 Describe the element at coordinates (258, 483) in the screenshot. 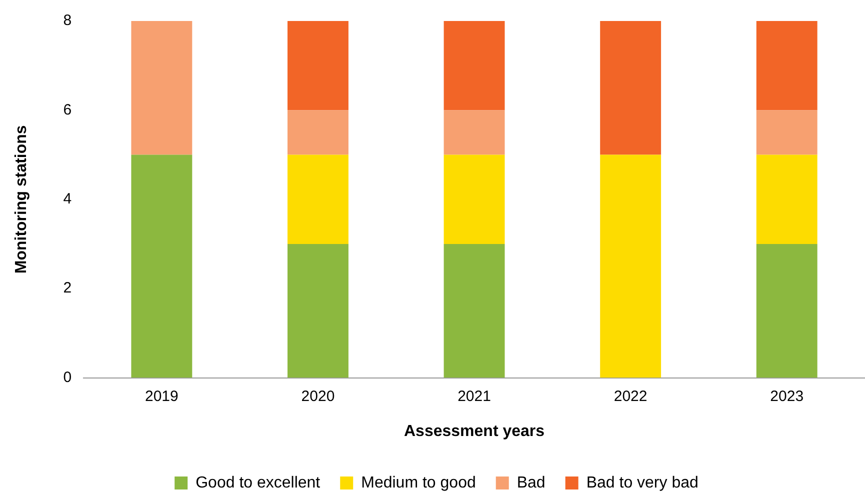

I see `legend-label: Good to excellent` at that location.